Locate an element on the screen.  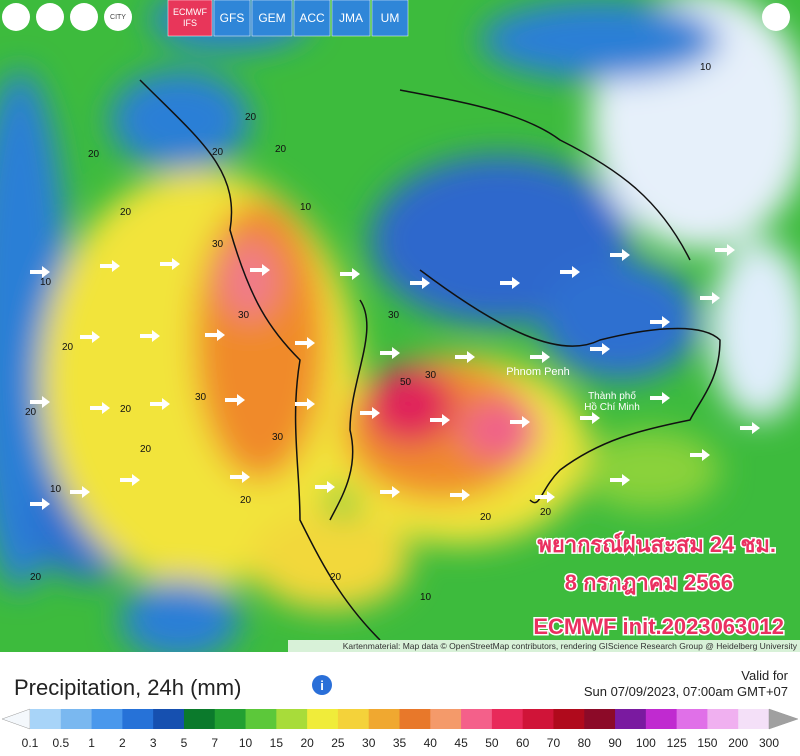
attribution-bg is located at coordinates (544, 646).